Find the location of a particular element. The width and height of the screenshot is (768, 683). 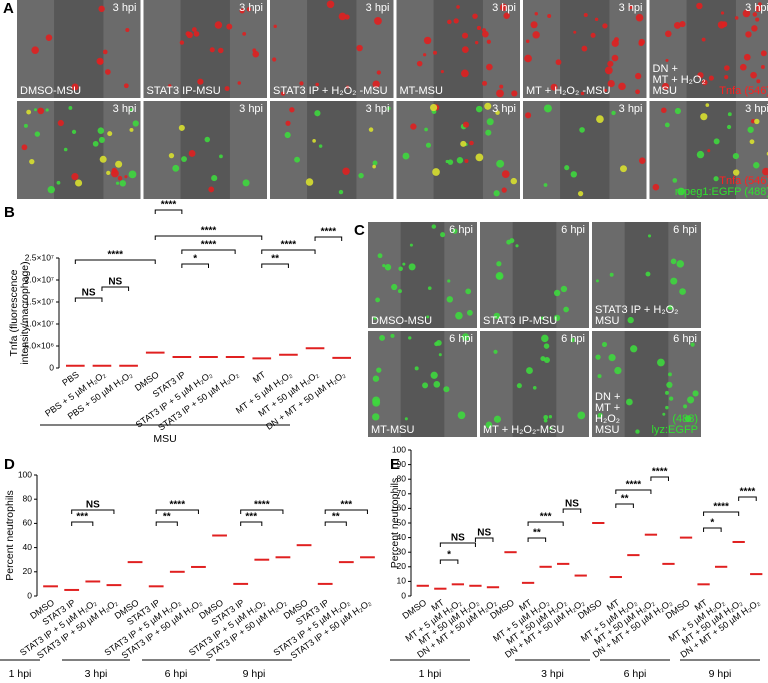

channel-label: Tnfa (546) is located at coordinates (743, 181).